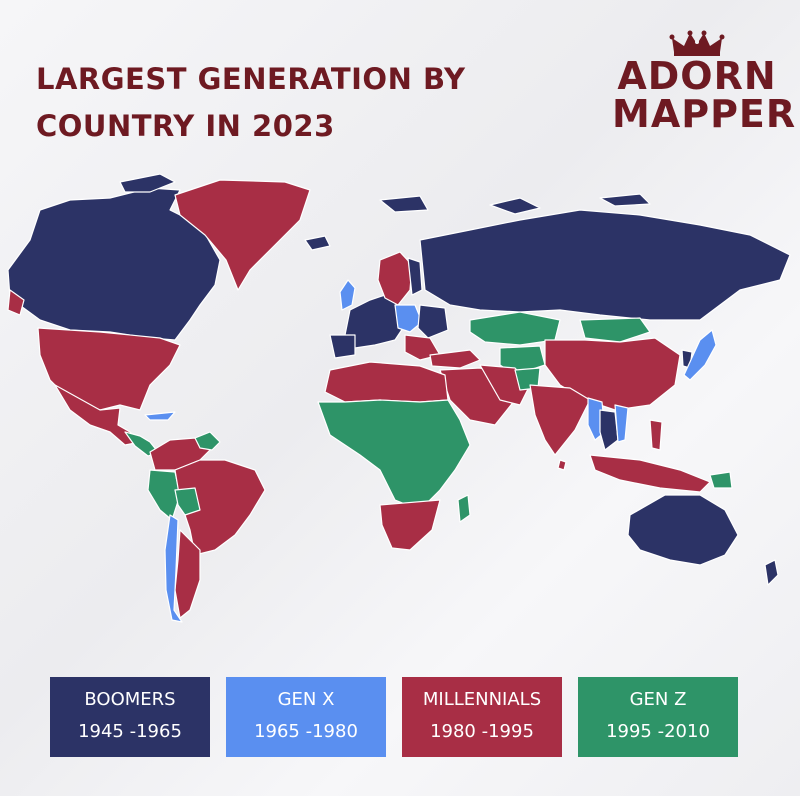  What do you see at coordinates (250, 103) in the screenshot?
I see `map-title: LARGEST GENERATION BY COUNTRY IN 2023` at bounding box center [250, 103].